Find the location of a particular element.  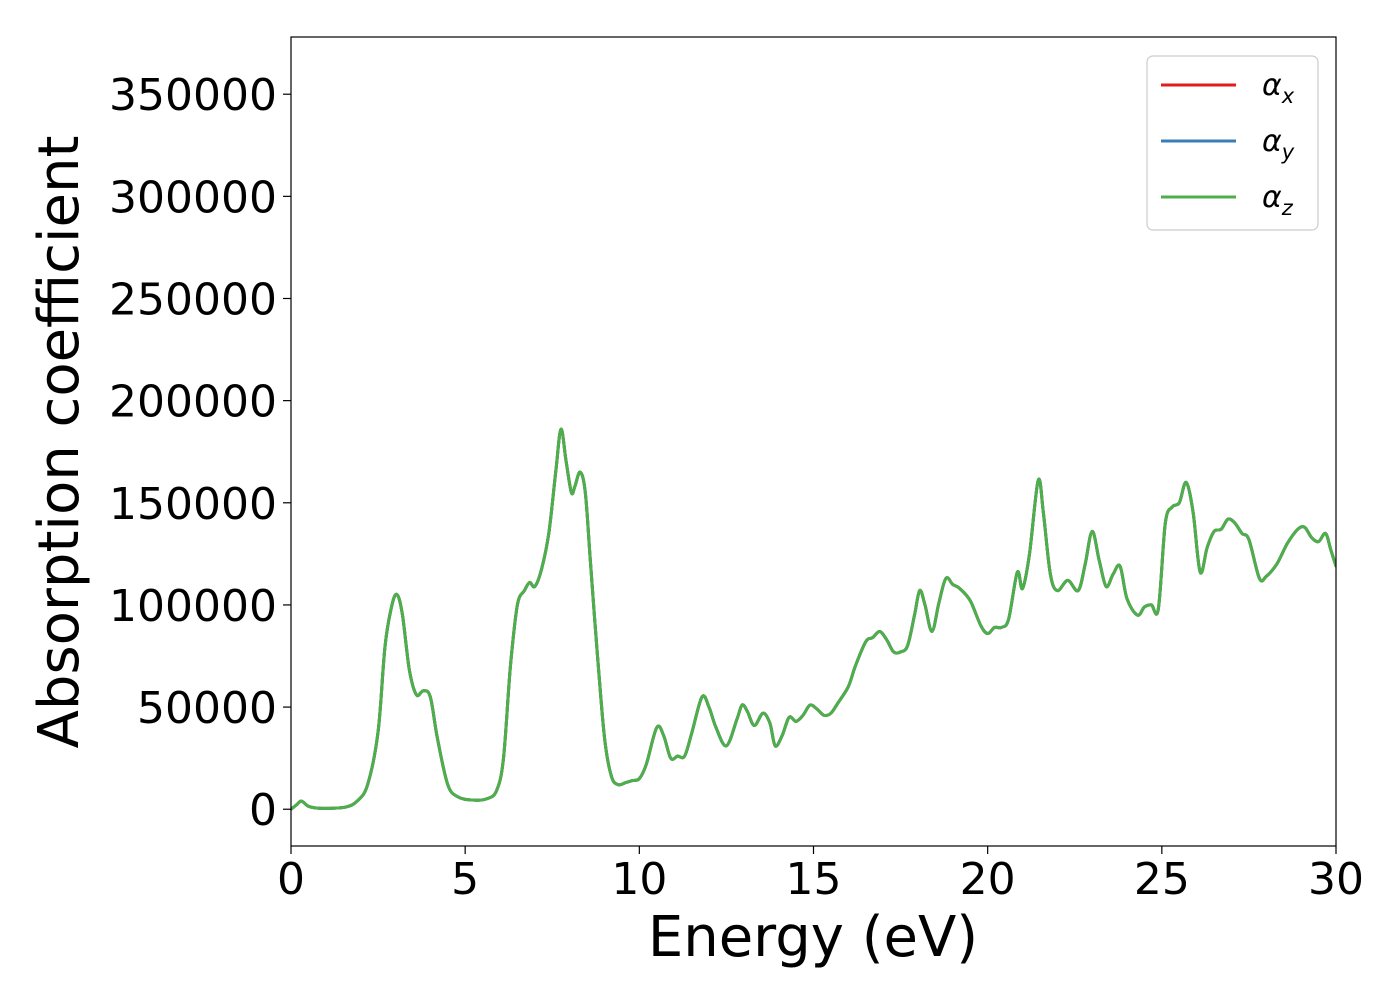

legend-label-z: αz is located at coordinates (1278, 200).